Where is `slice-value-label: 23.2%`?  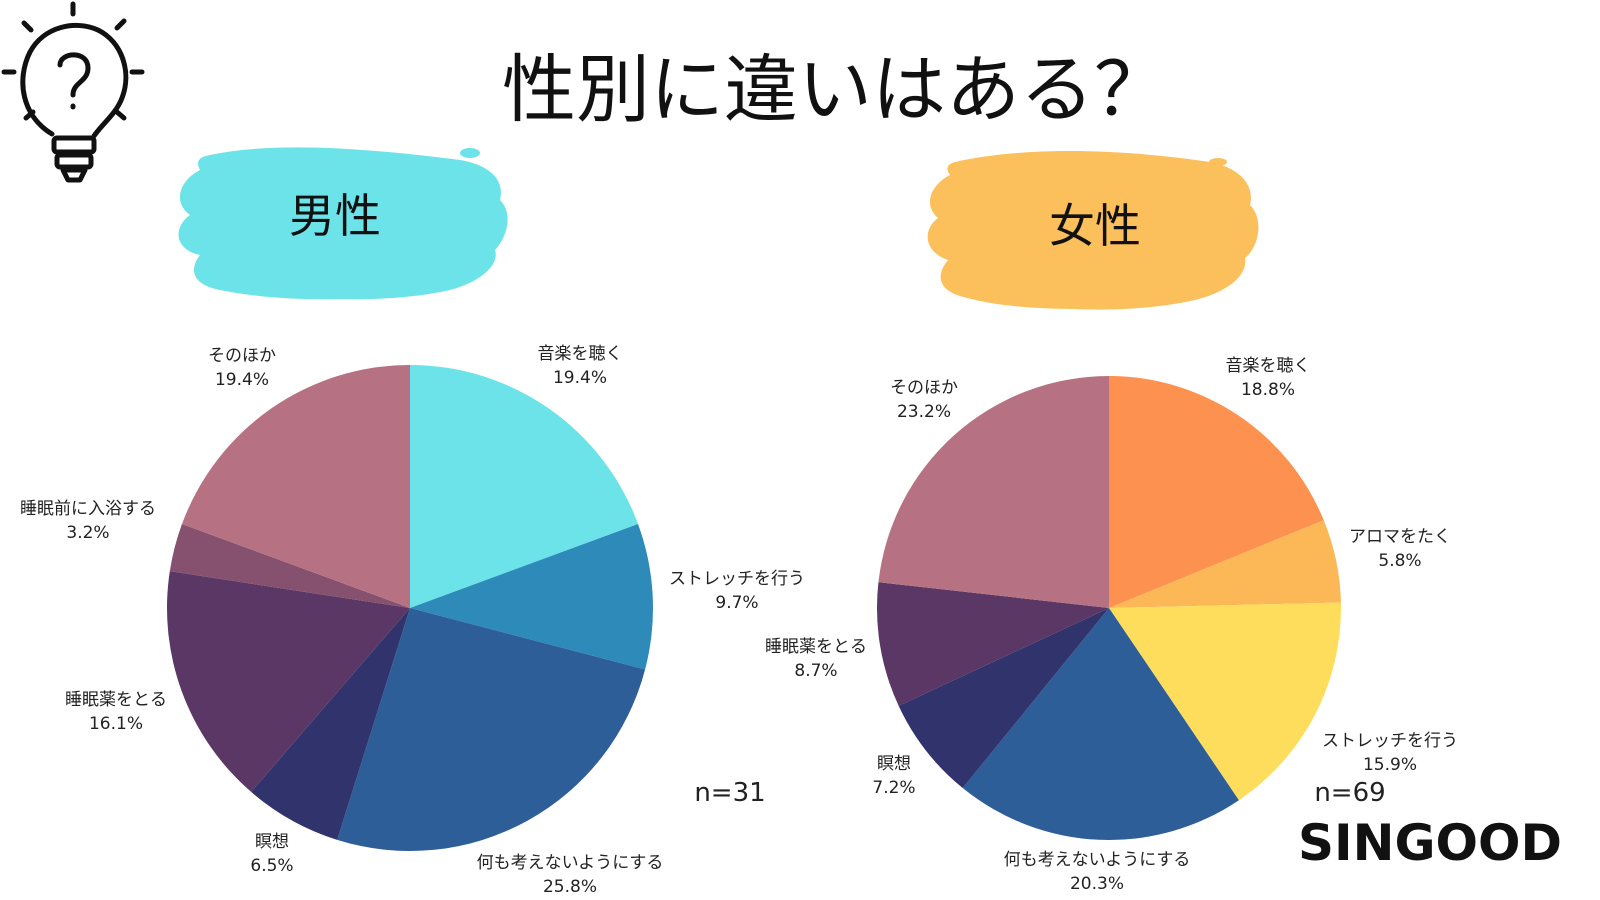 slice-value-label: 23.2% is located at coordinates (924, 412).